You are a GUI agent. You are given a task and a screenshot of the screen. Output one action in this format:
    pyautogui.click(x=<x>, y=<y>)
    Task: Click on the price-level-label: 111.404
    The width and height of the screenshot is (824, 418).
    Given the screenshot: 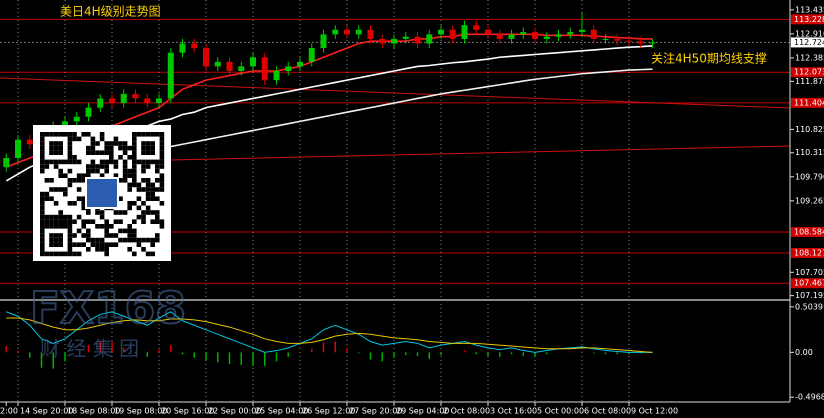 What is the action you would take?
    pyautogui.click(x=809, y=102)
    